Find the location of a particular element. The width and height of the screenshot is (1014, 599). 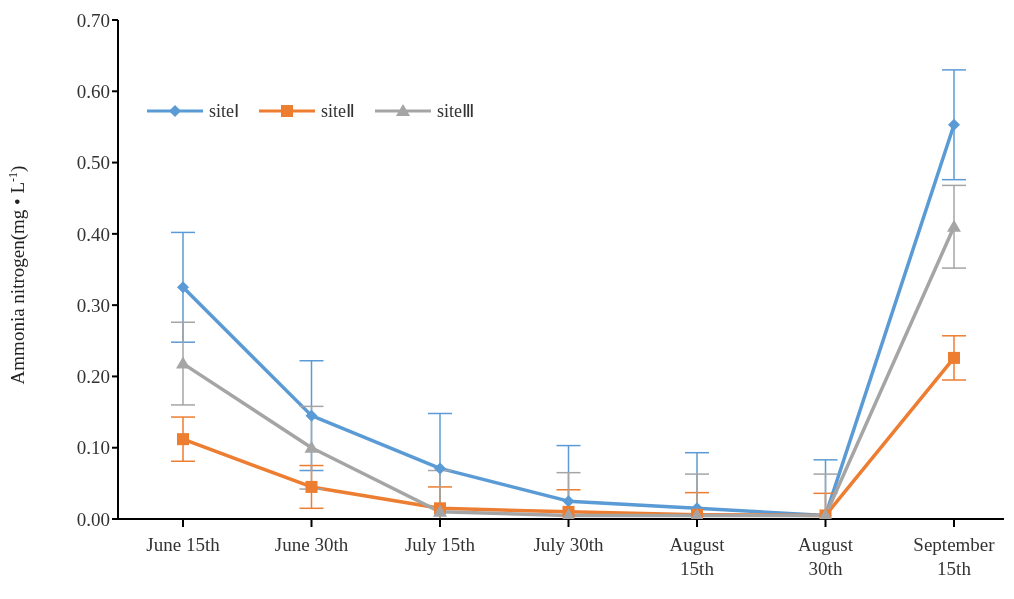

y-tick-label: 0.70 is located at coordinates (93, 20).